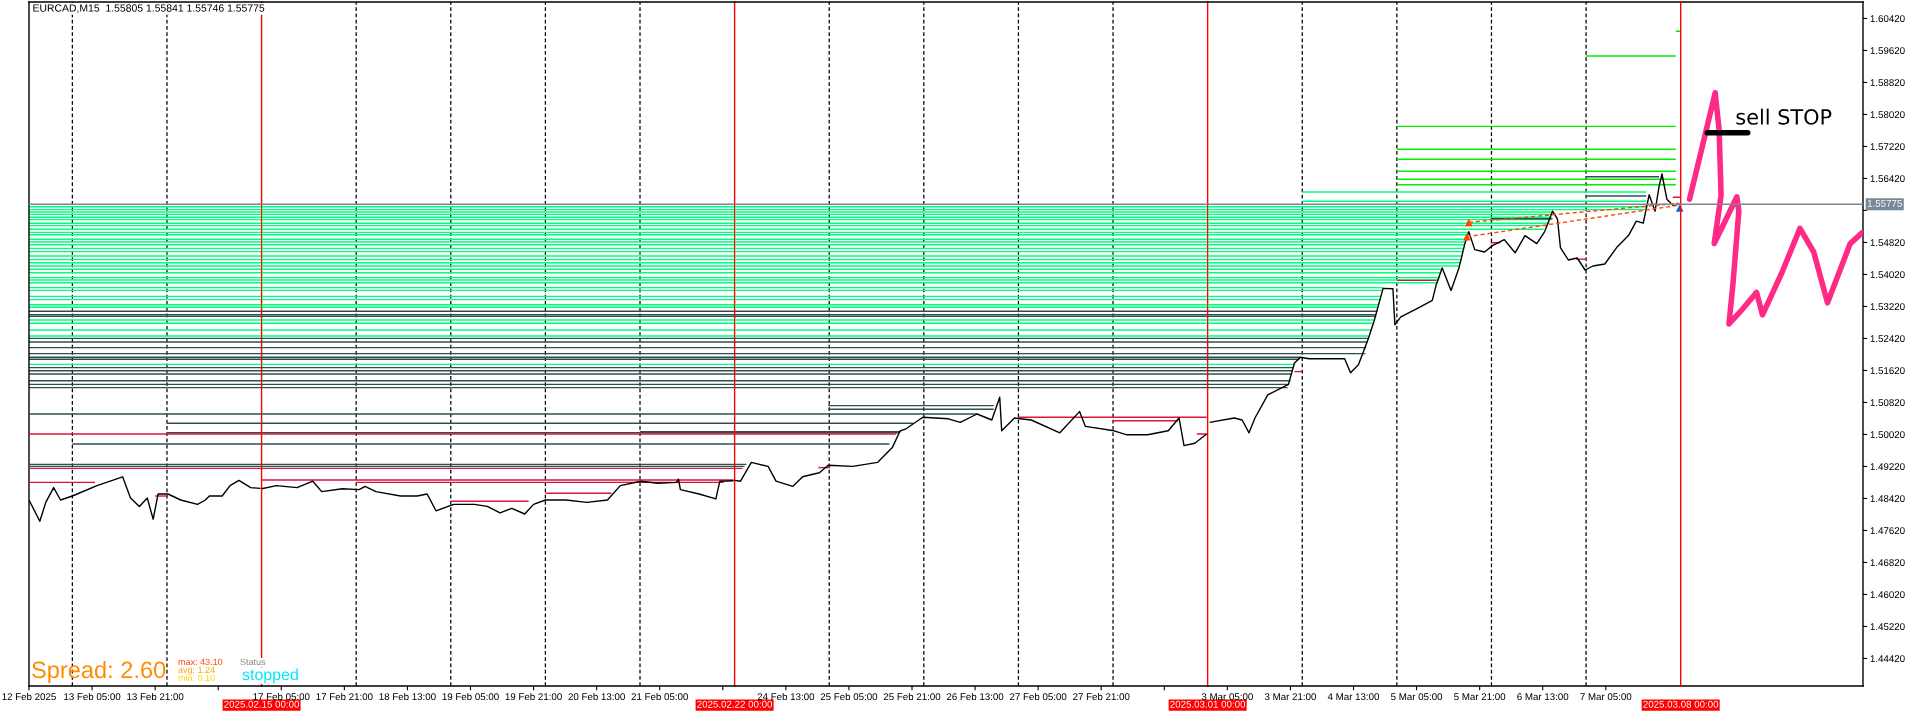 This screenshot has width=1917, height=715. Describe the element at coordinates (735, 704) in the screenshot. I see `ref-line-label: 2025.02.22 00:00` at that location.